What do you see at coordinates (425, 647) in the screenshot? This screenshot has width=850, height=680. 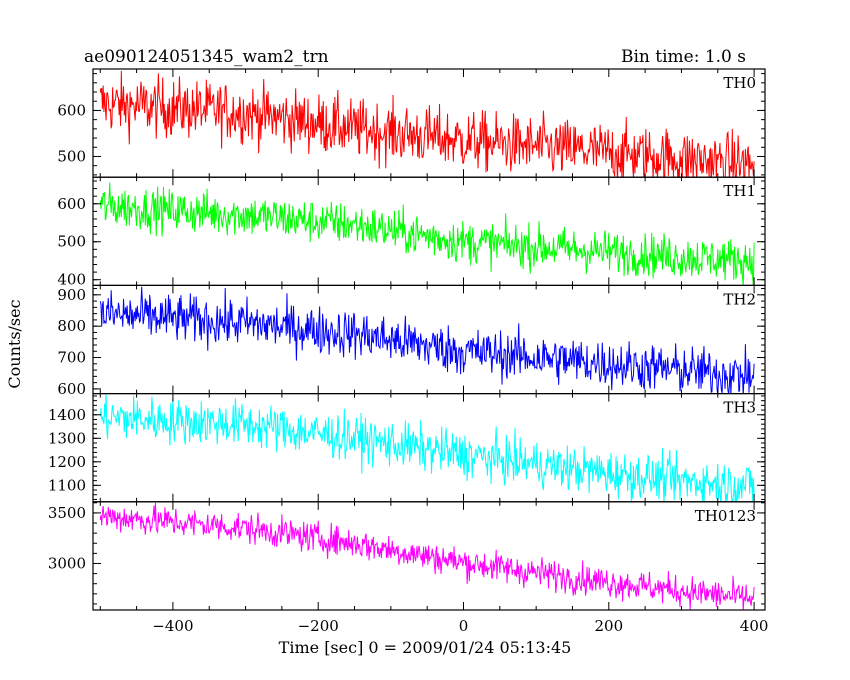 I see `x-axis-label: Time [sec] 0 = 2009/01/24 05:13:45` at bounding box center [425, 647].